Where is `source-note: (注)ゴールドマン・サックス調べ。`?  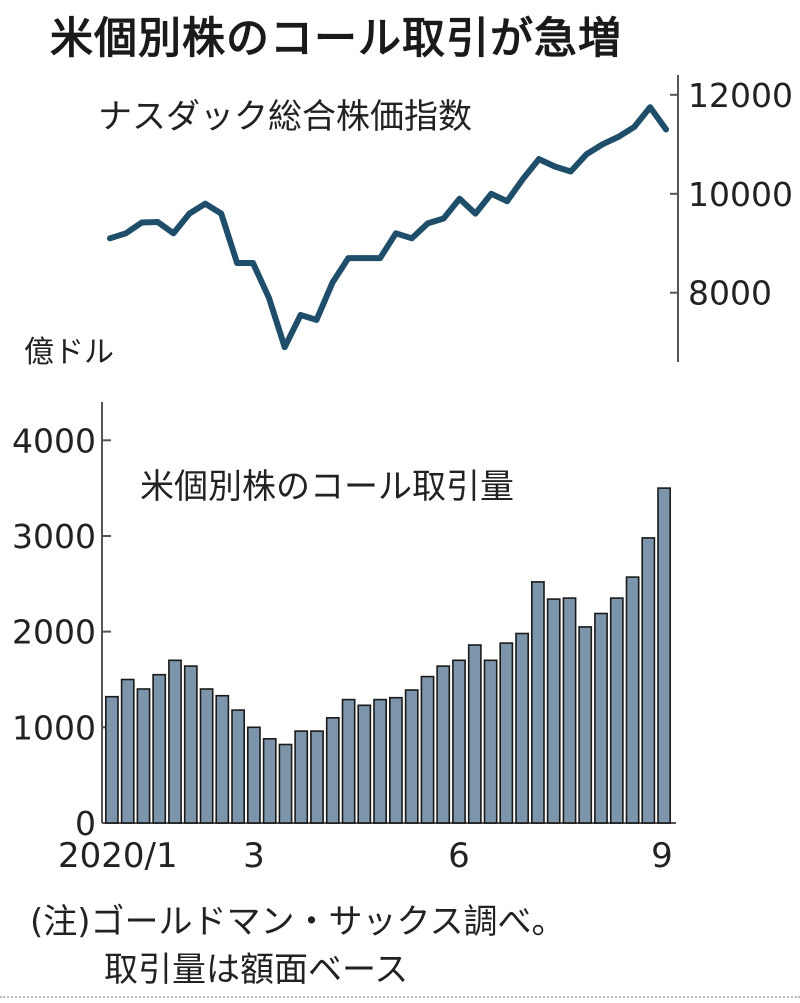
source-note: (注)ゴールドマン・サックス調べ。 is located at coordinates (298, 922).